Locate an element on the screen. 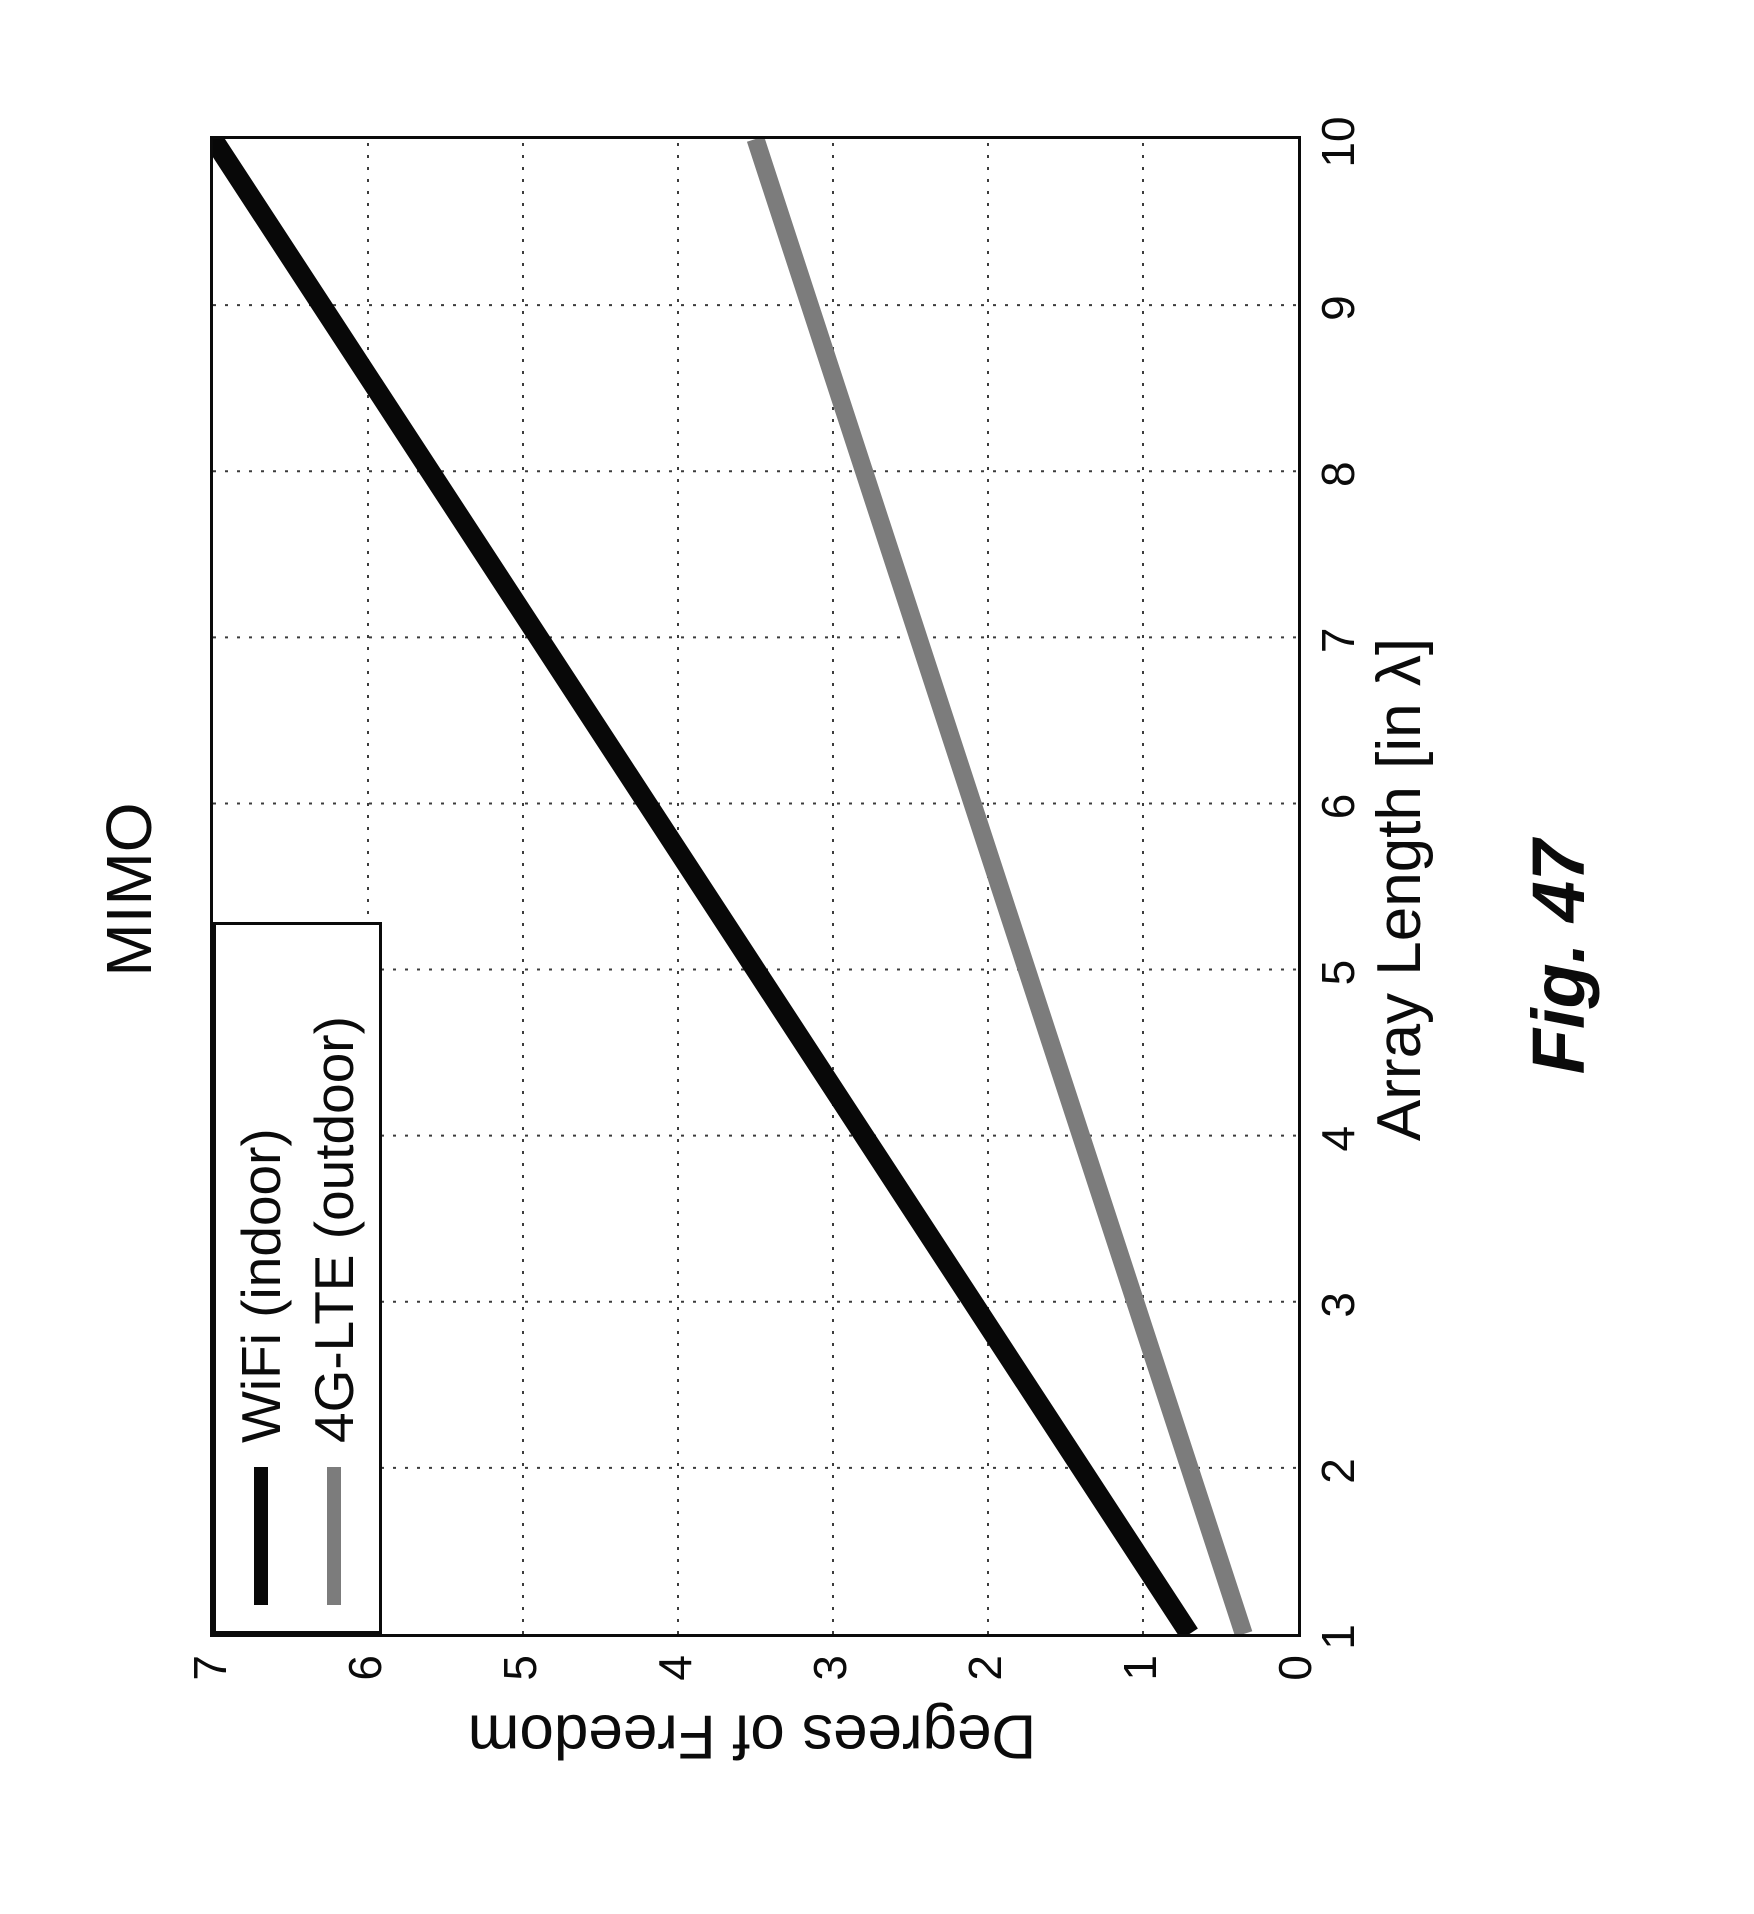 Image resolution: width=1754 pixels, height=1914 pixels. chart-title: MIMO is located at coordinates (129, 889).